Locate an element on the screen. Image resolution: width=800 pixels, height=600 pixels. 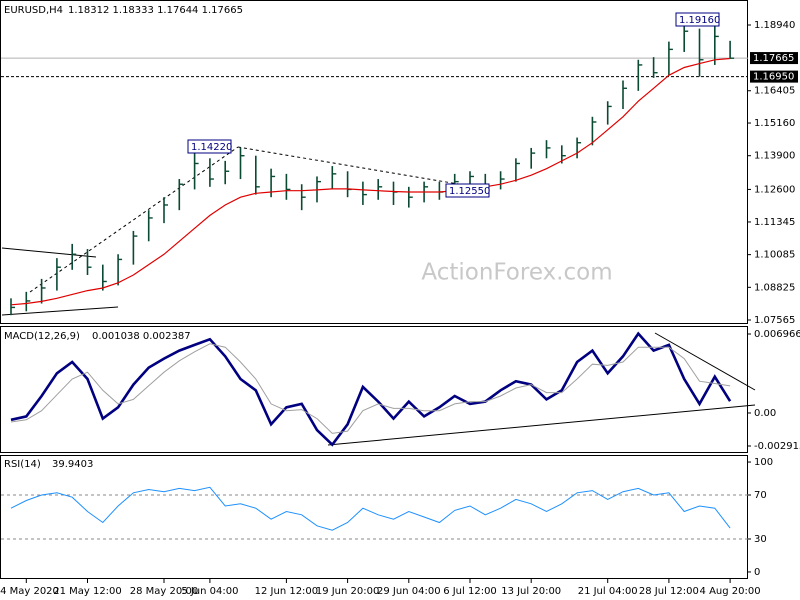
y-tick-label: 0 is located at coordinates (757, 572).